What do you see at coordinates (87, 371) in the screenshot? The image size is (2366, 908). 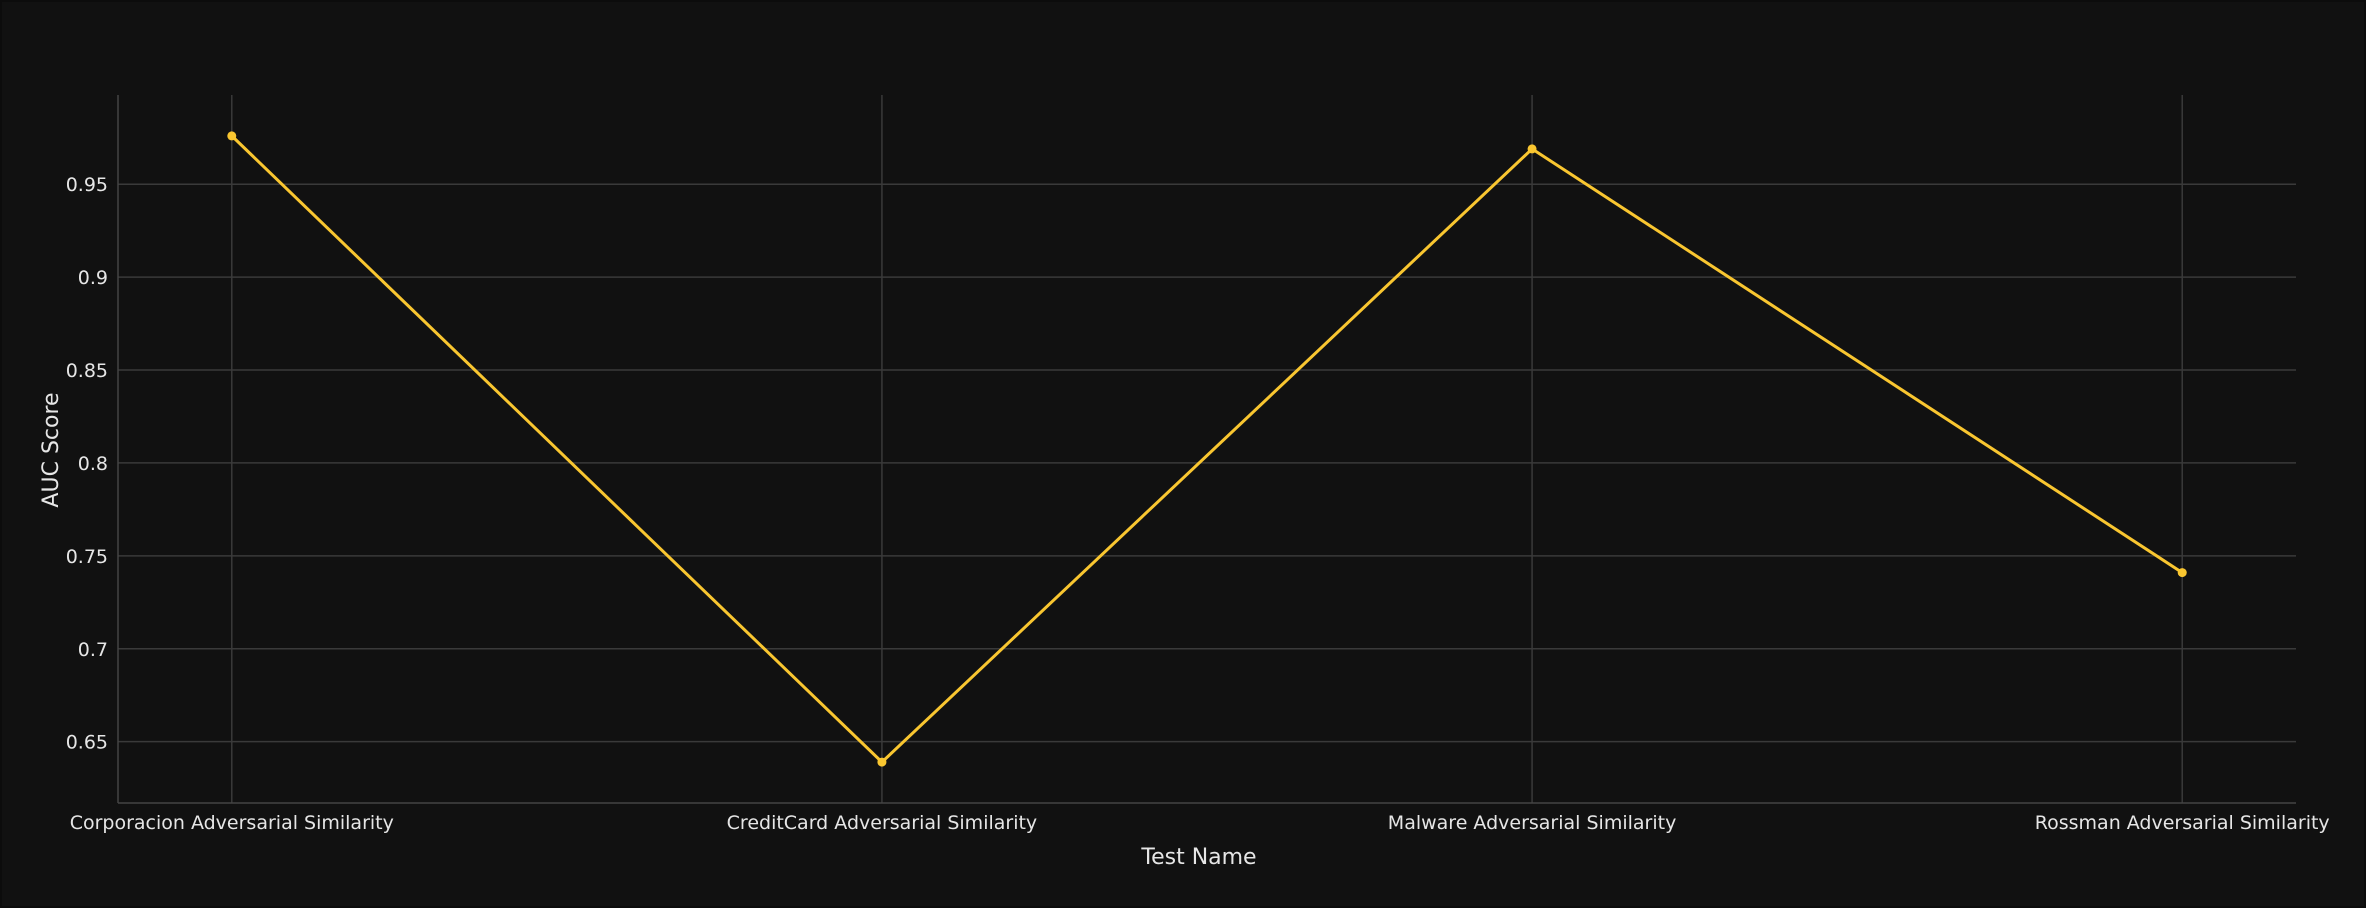 I see `y-tick-label: 0.85` at bounding box center [87, 371].